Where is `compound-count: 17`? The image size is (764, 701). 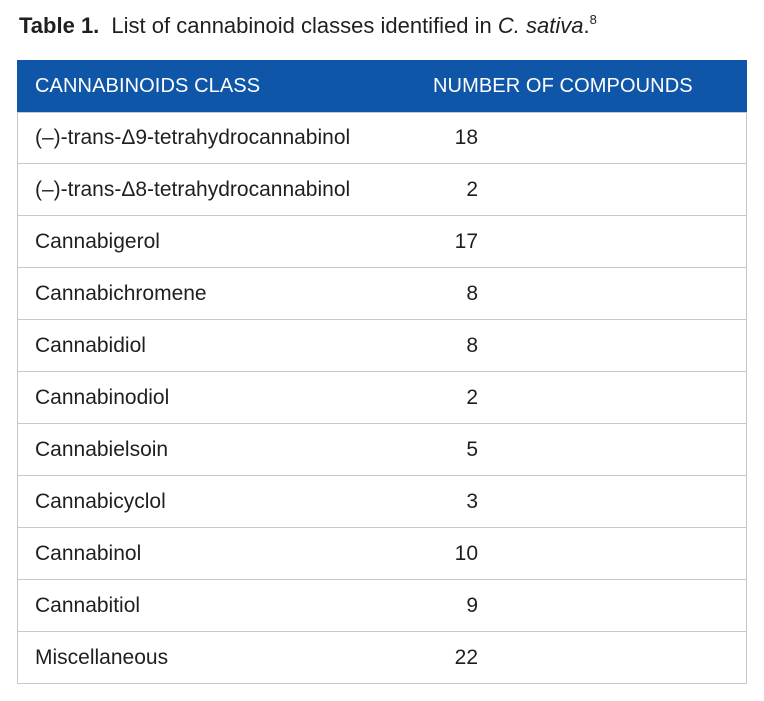 compound-count: 17 is located at coordinates (466, 241).